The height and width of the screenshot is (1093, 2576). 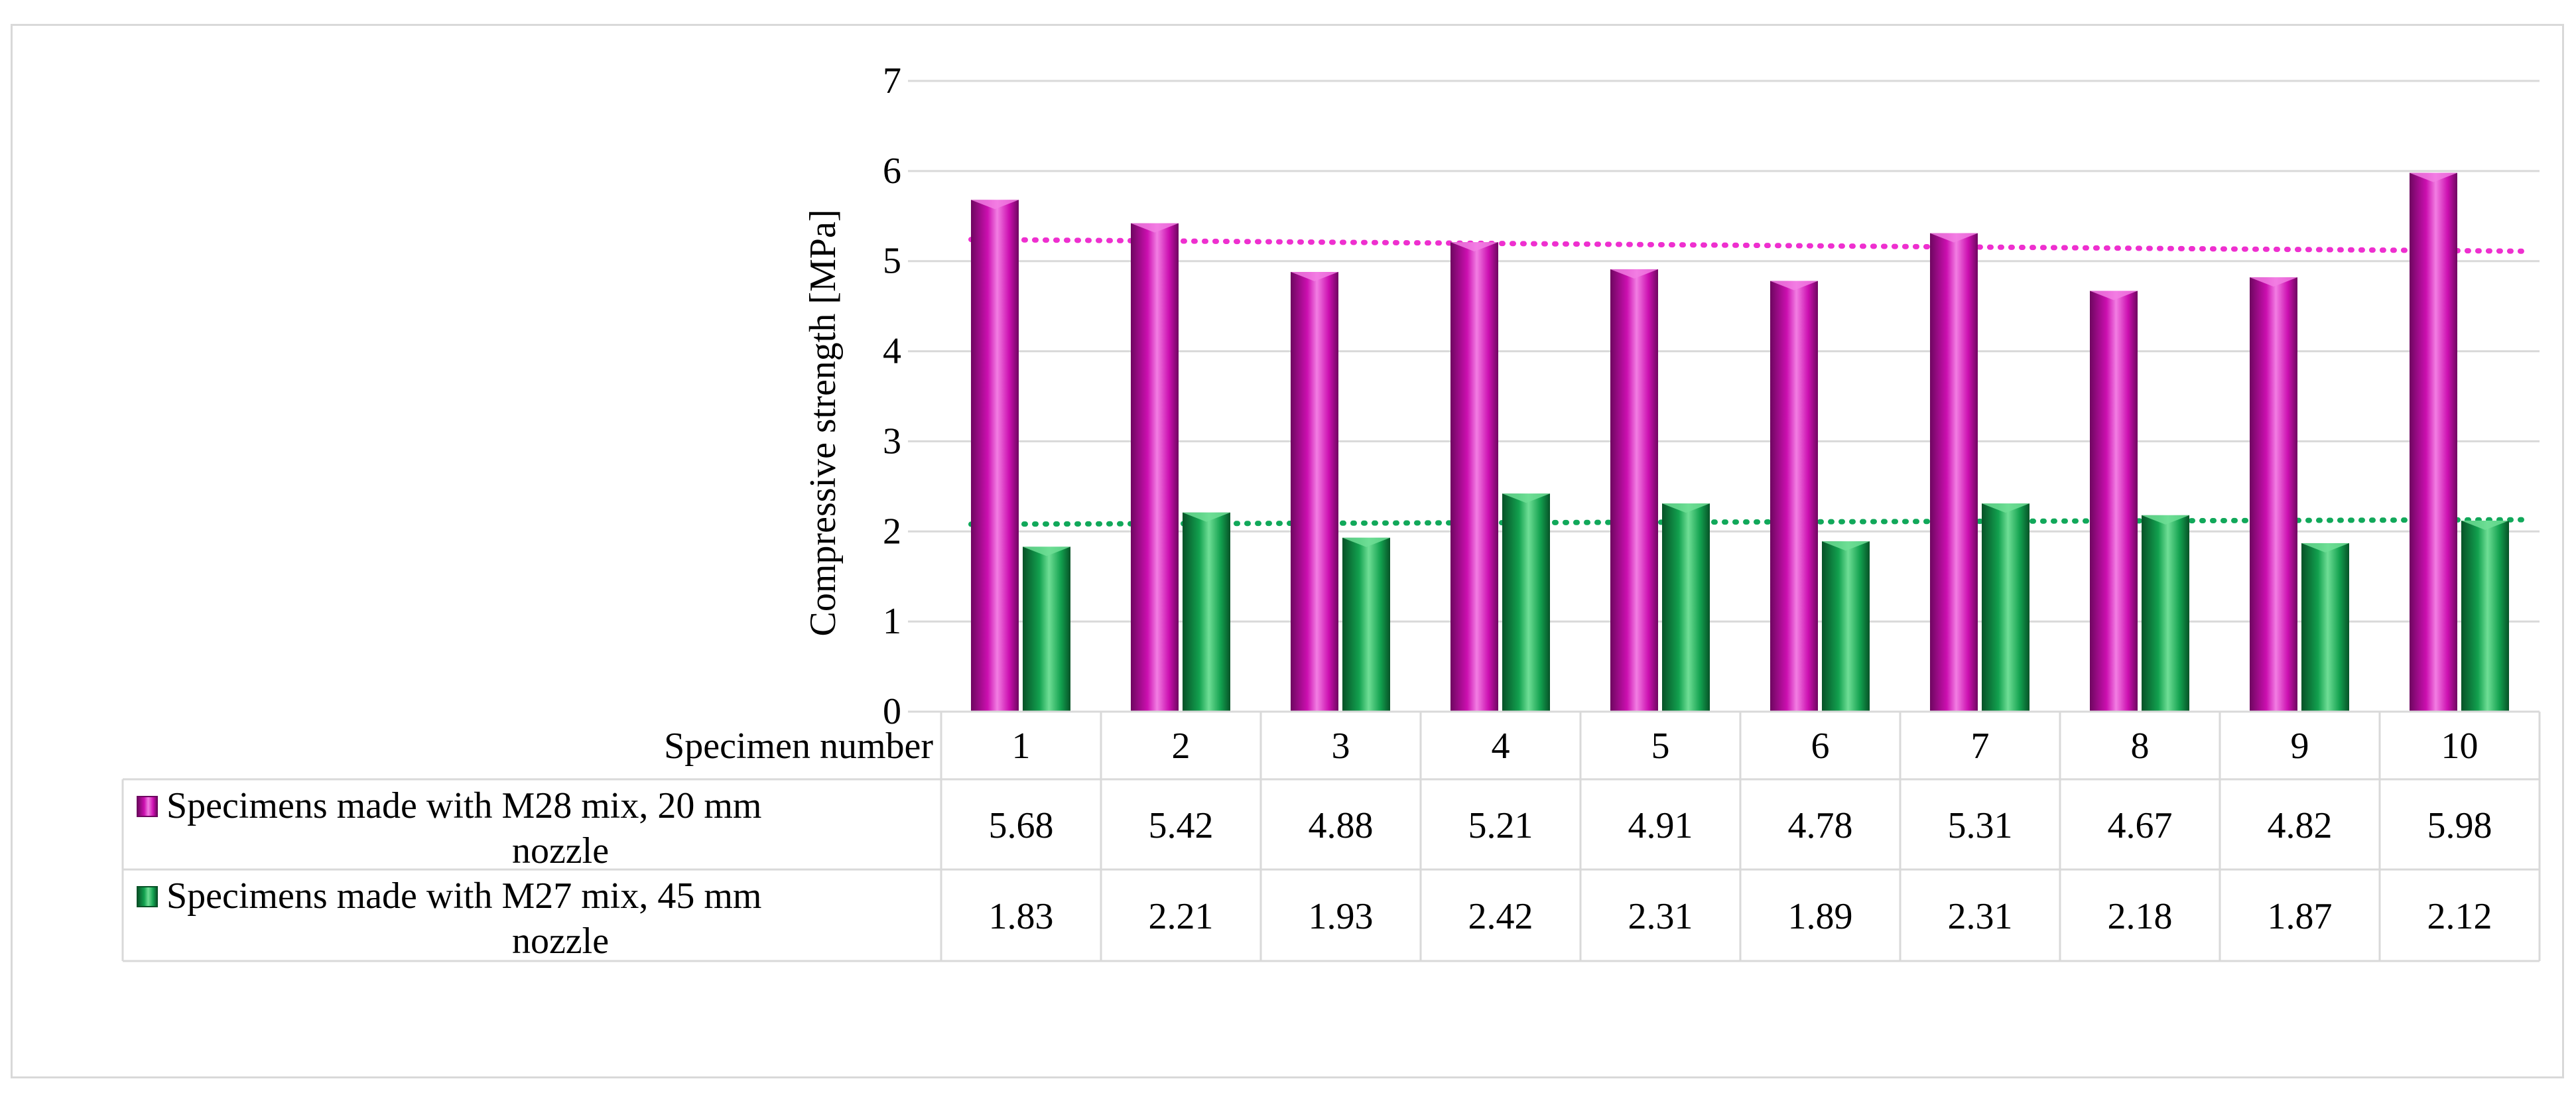 I want to click on x-axis-label: Specimen number, so click(x=799, y=746).